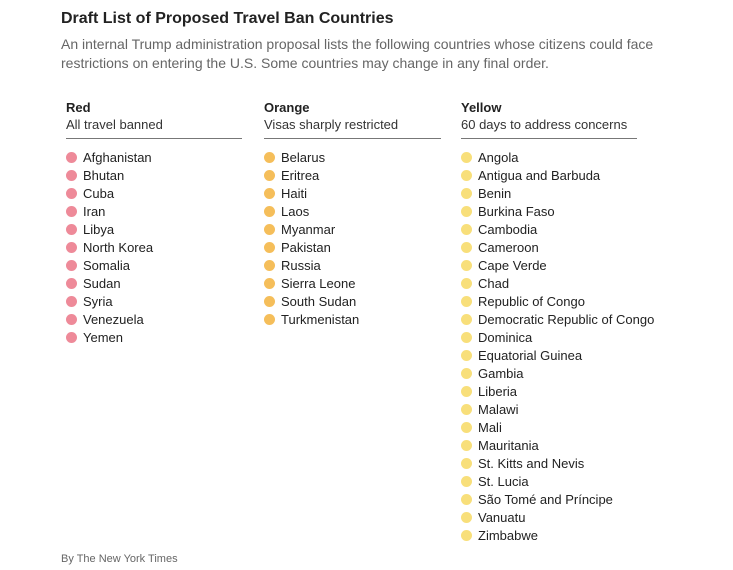  I want to click on country-name: Cuba, so click(99, 193).